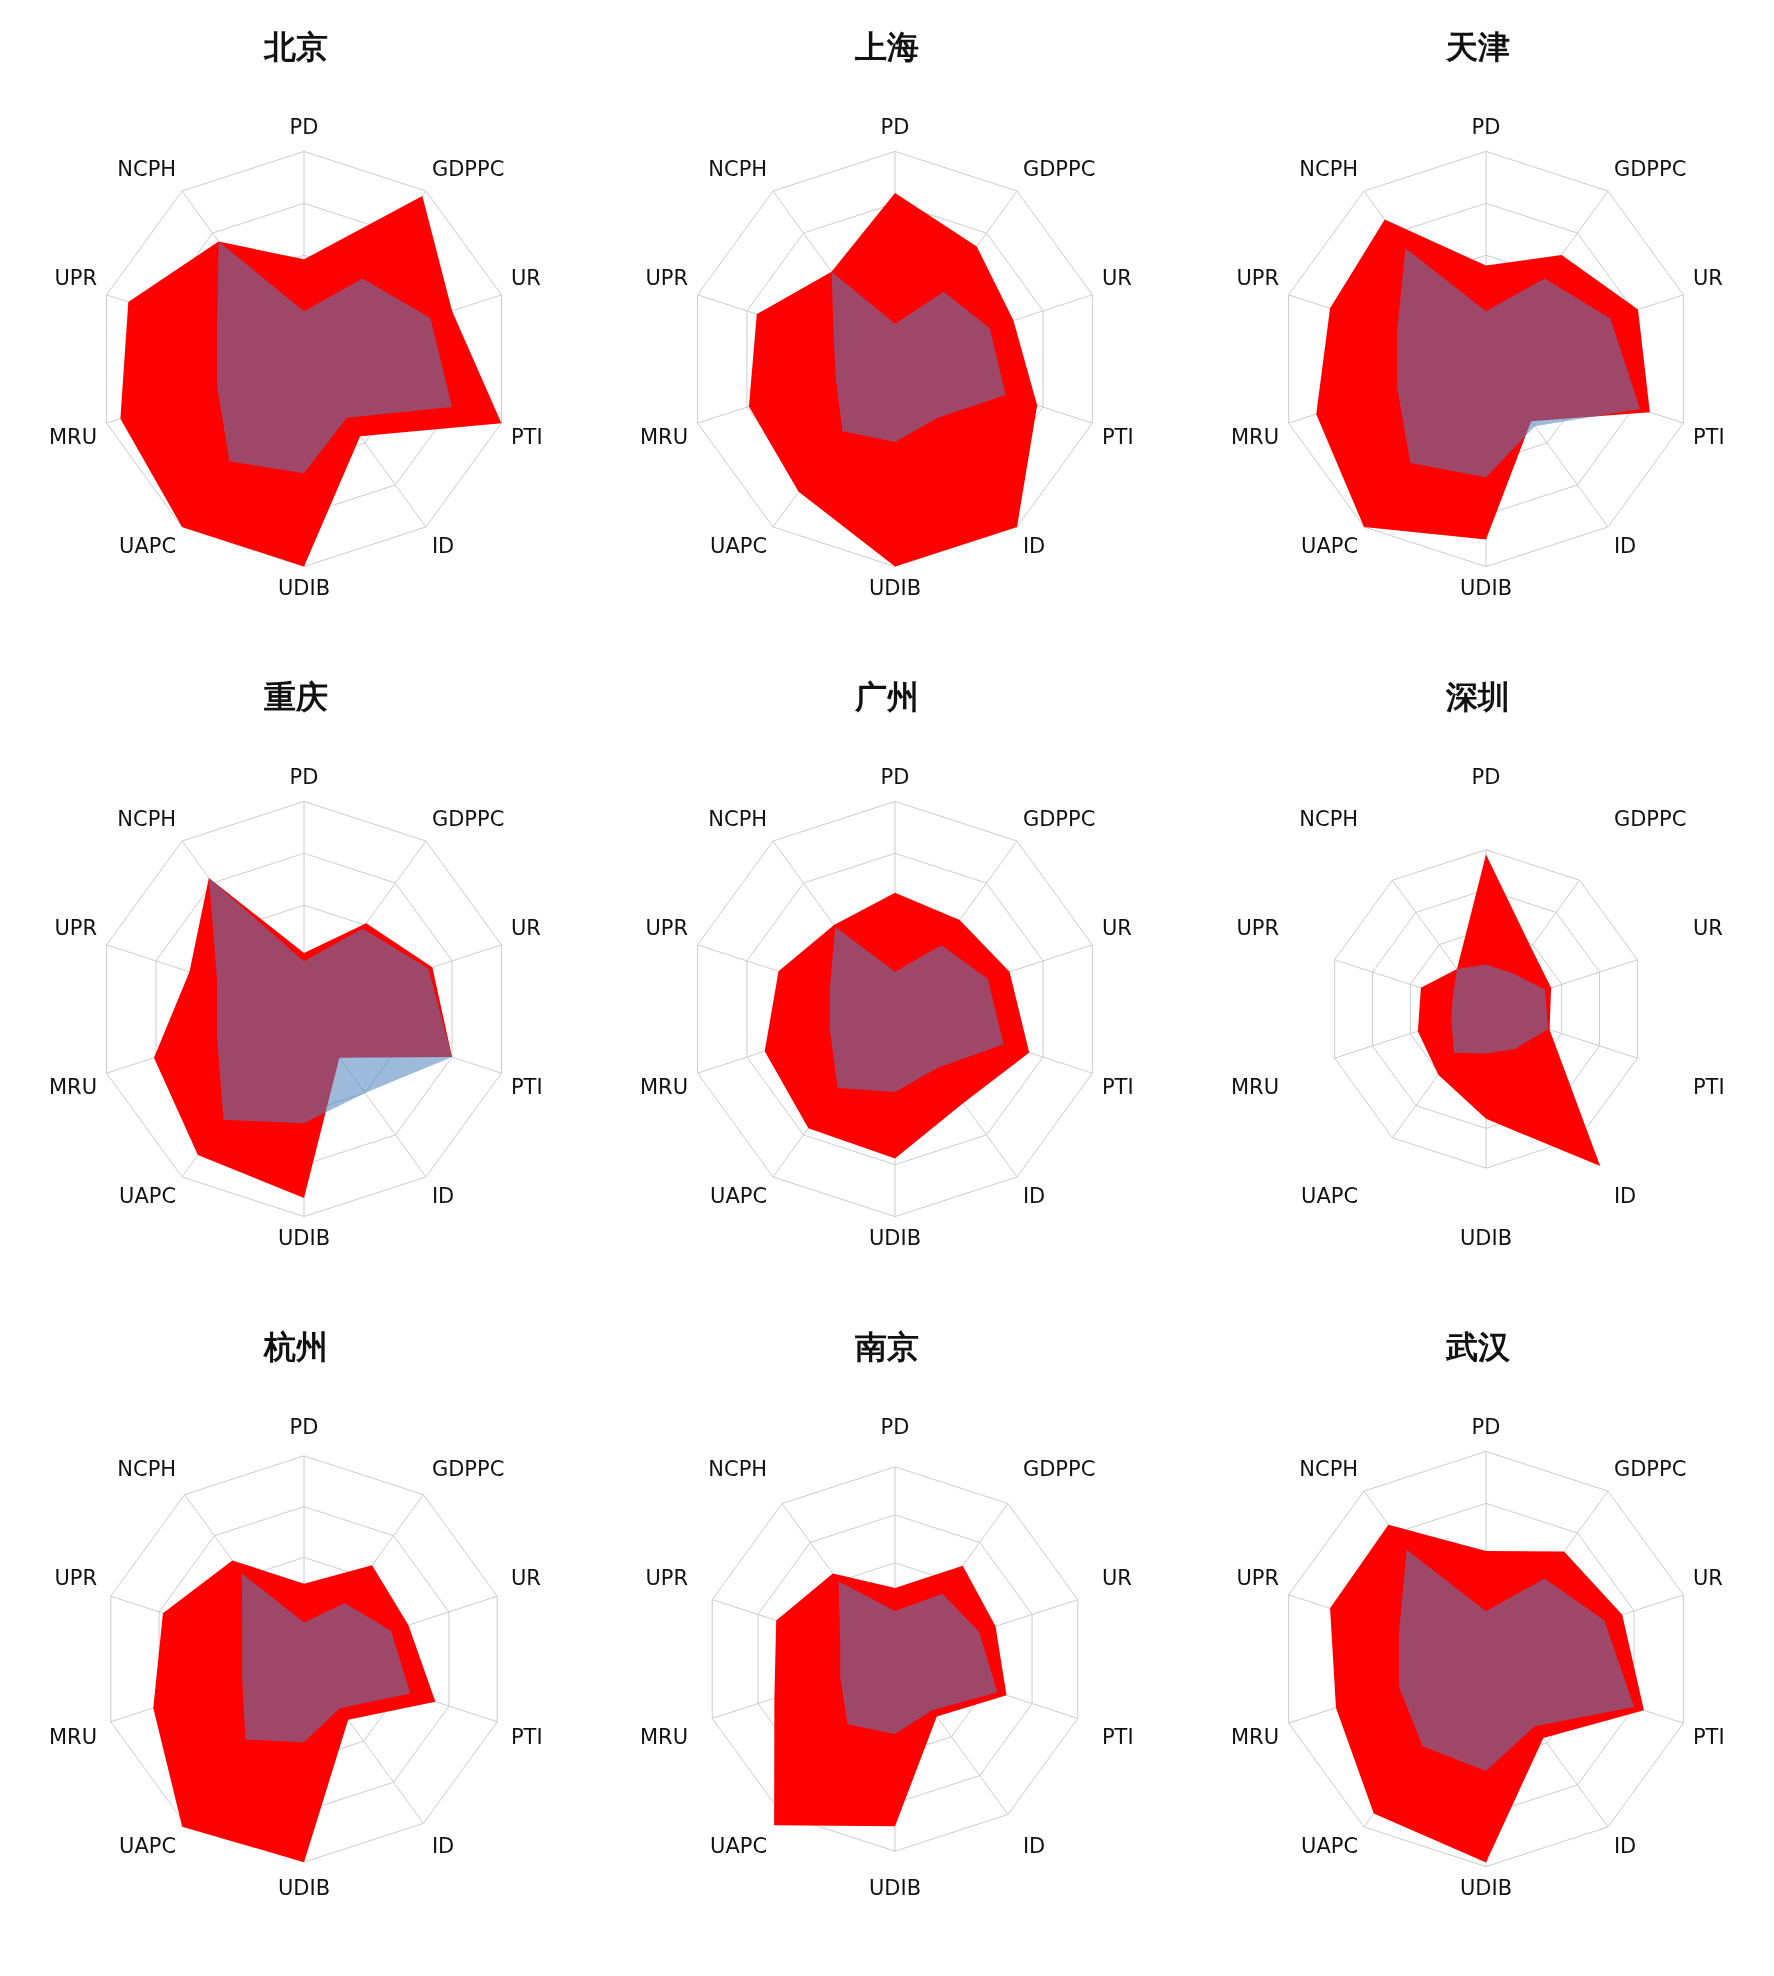  What do you see at coordinates (886, 46) in the screenshot?
I see `chart-title: 上海` at bounding box center [886, 46].